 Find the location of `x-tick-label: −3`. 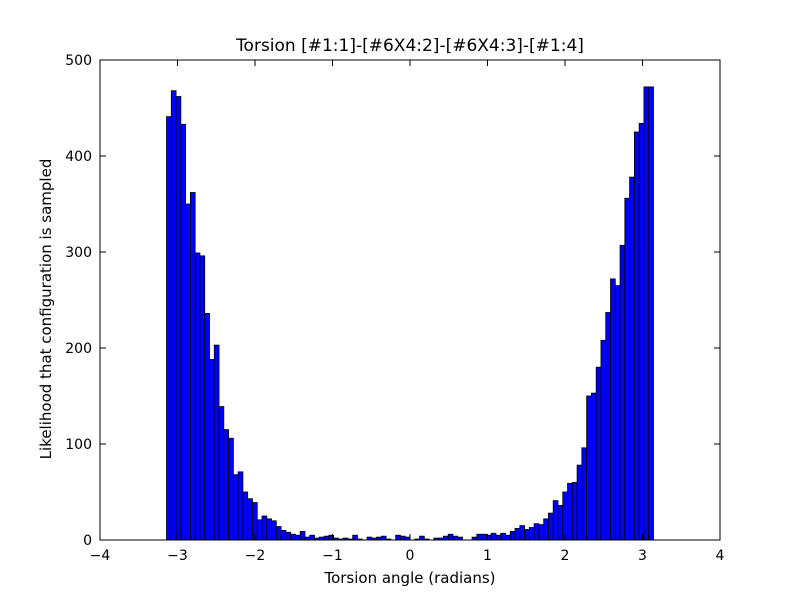

x-tick-label: −3 is located at coordinates (177, 556).